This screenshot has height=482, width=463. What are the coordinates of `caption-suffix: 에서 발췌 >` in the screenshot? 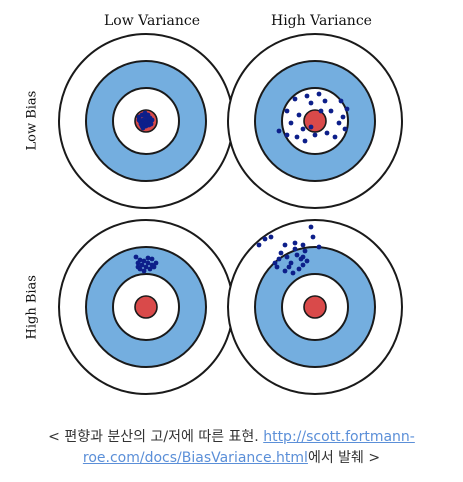 It's located at (344, 458).